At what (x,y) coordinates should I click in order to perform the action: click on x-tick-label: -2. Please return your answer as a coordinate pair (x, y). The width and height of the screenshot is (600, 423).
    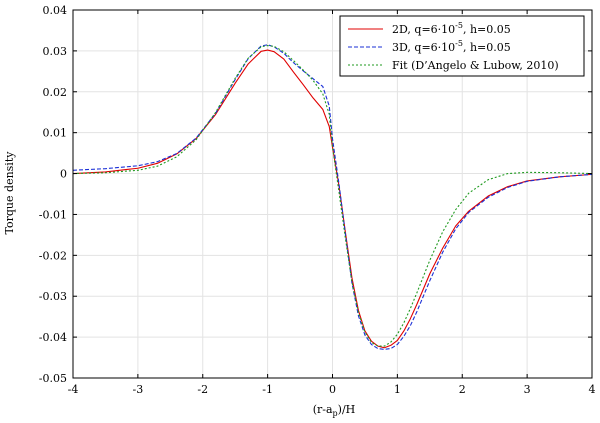
    Looking at the image, I should click on (202, 389).